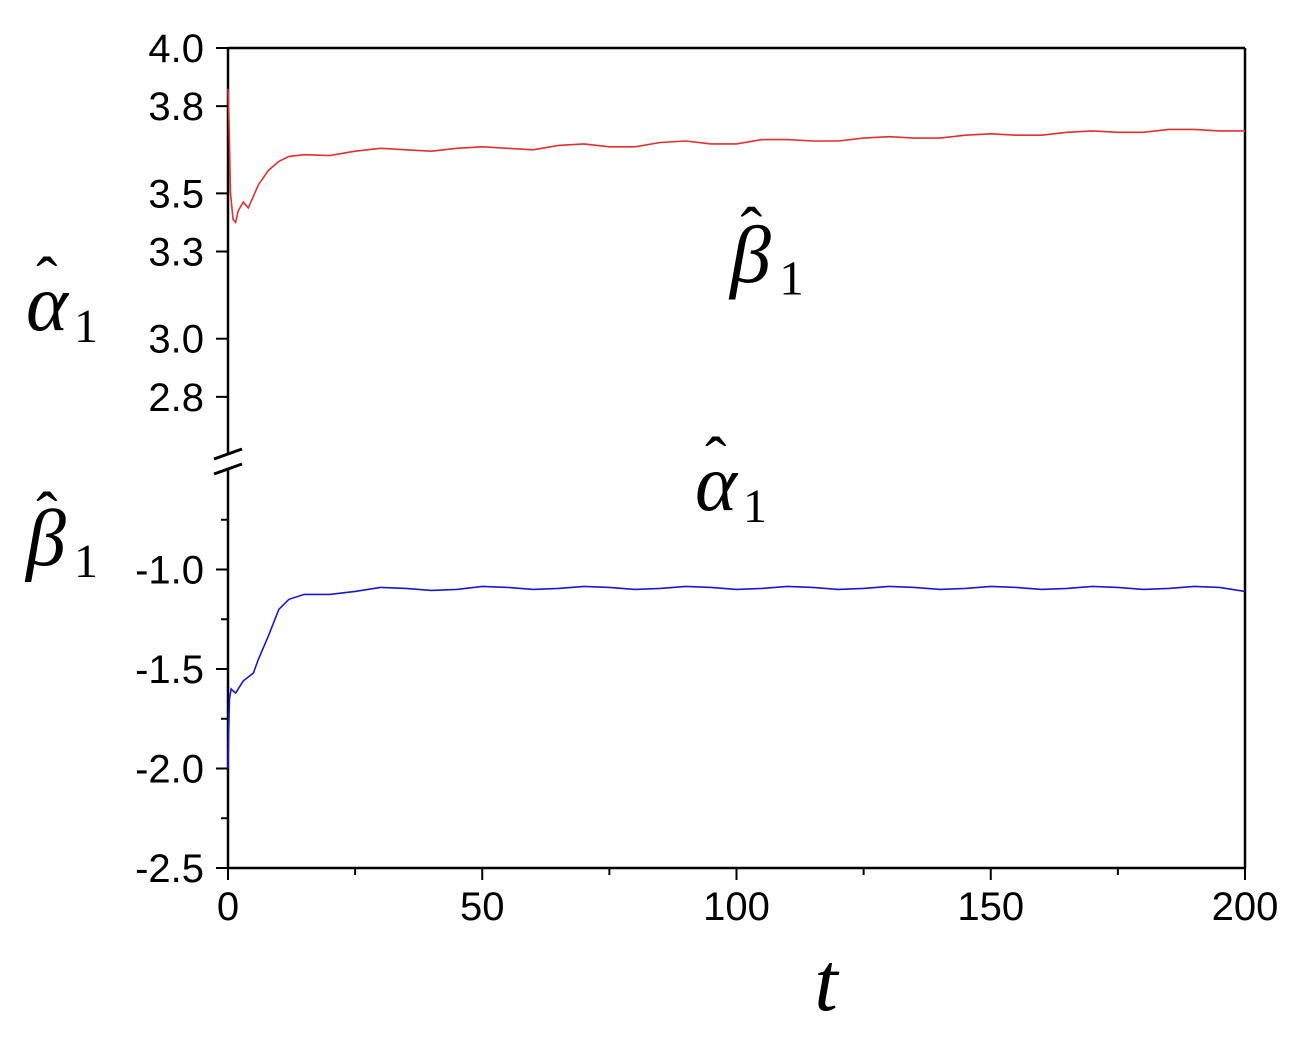  What do you see at coordinates (715, 459) in the screenshot?
I see `alpha-series-annotation-hat: ˆ` at bounding box center [715, 459].